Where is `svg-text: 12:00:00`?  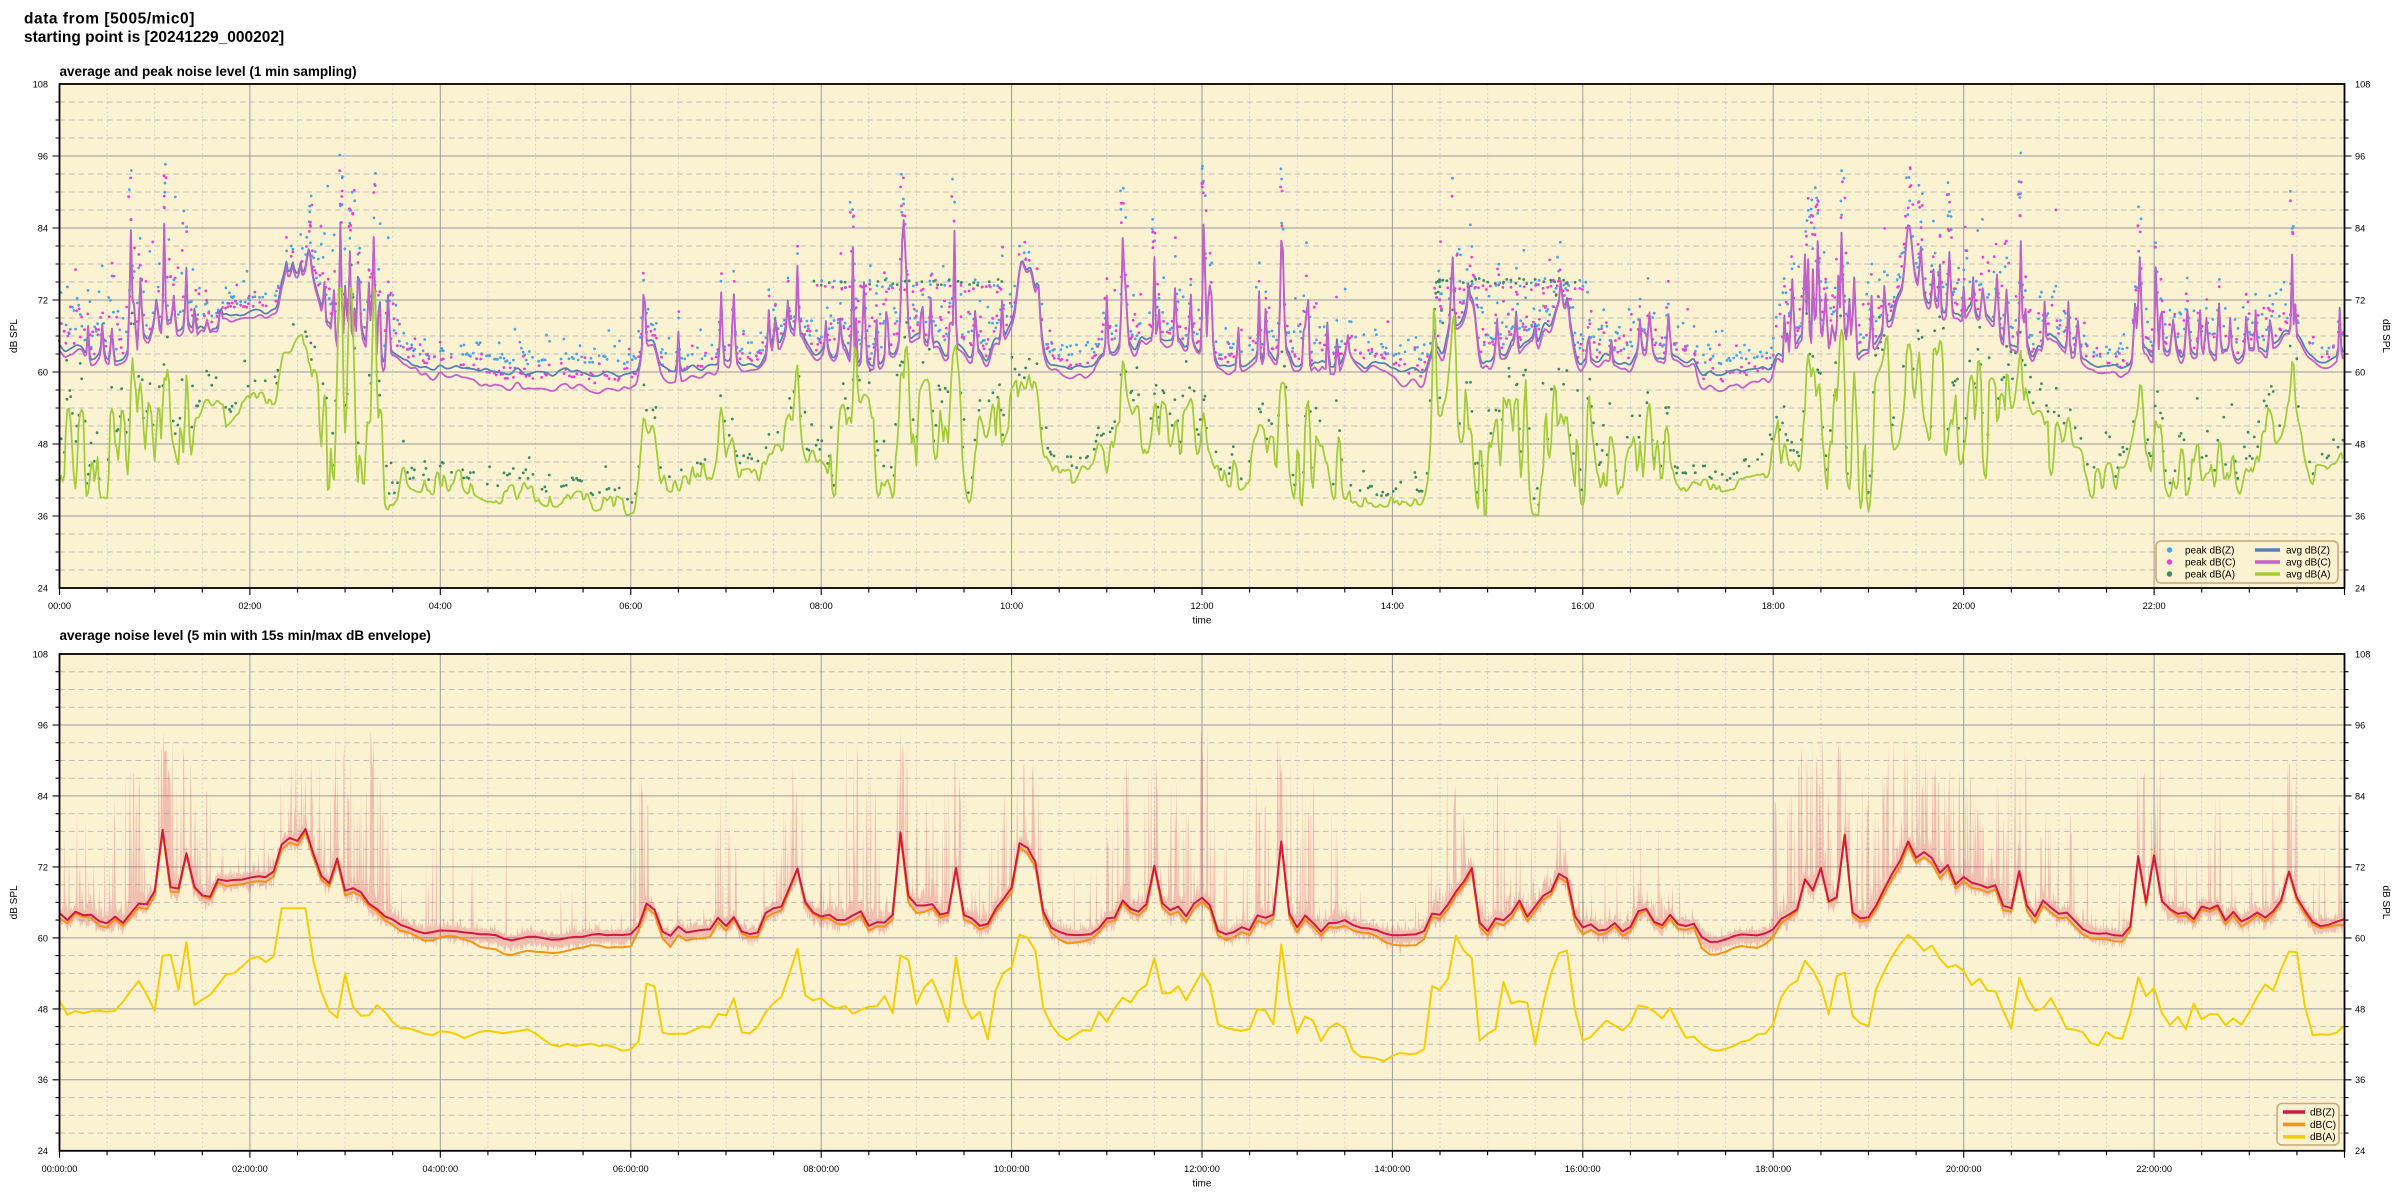 svg-text: 12:00:00 is located at coordinates (1202, 1169).